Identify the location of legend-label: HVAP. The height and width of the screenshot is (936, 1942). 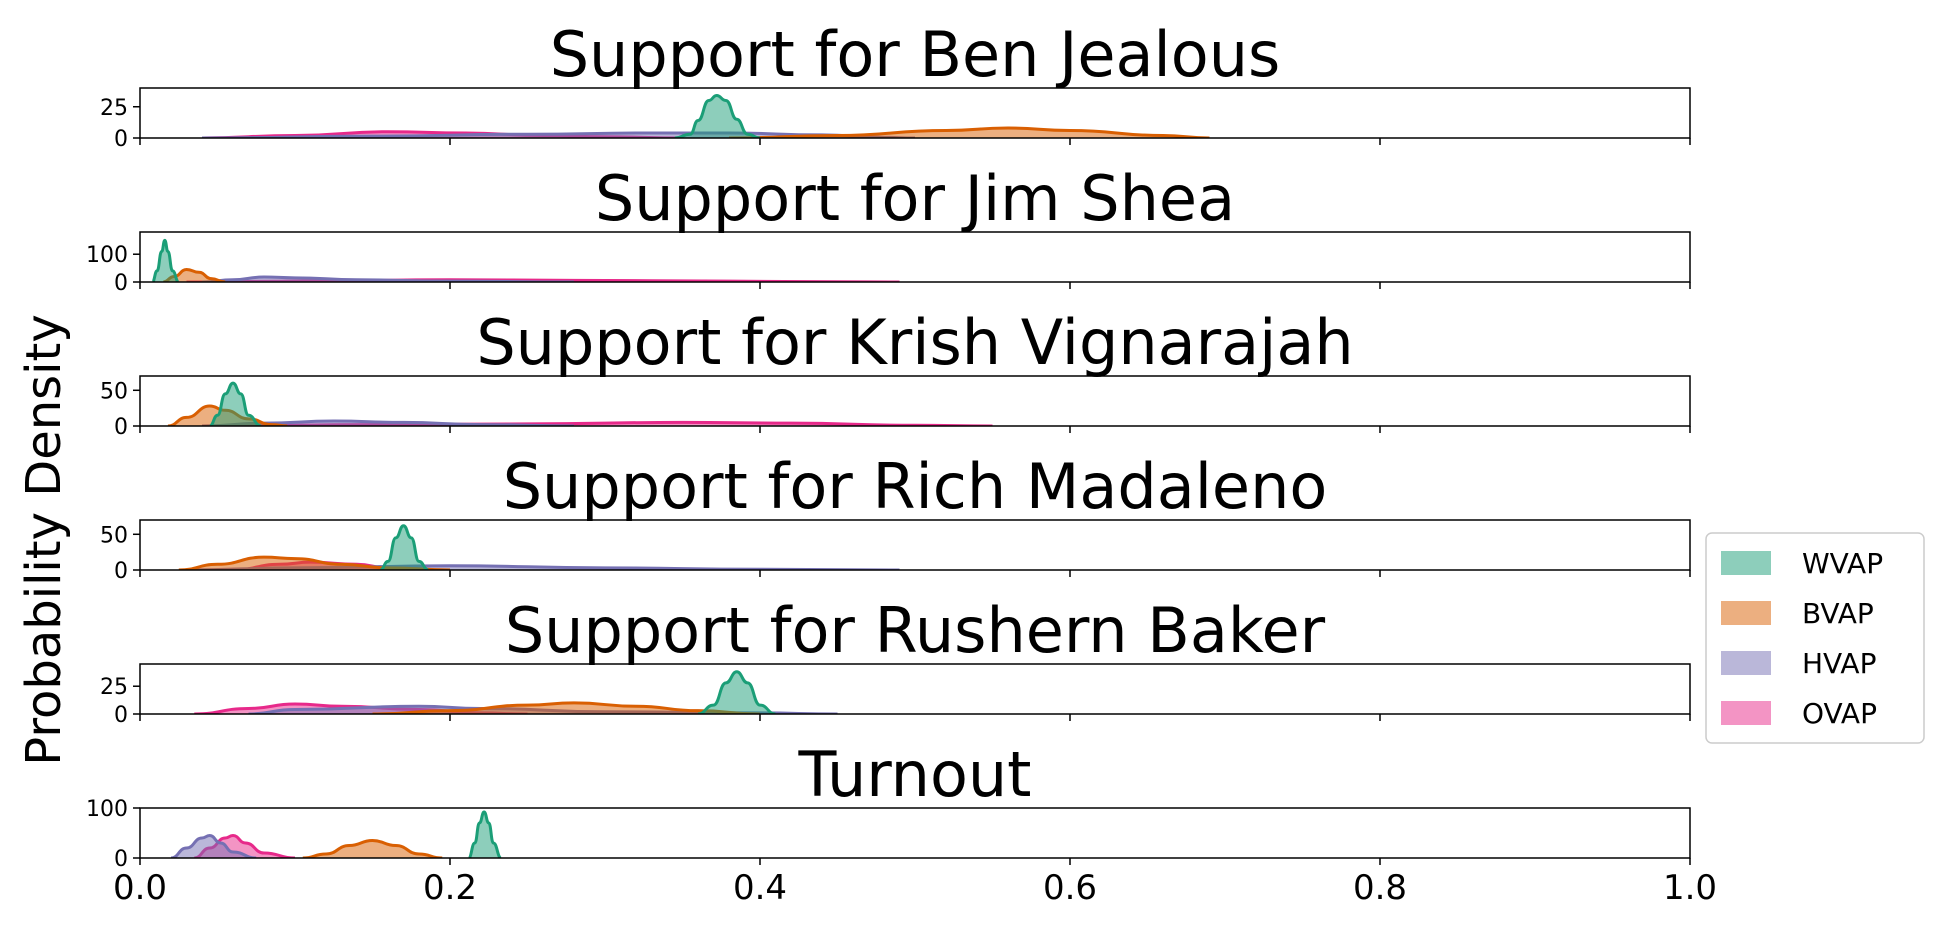
(1839, 663).